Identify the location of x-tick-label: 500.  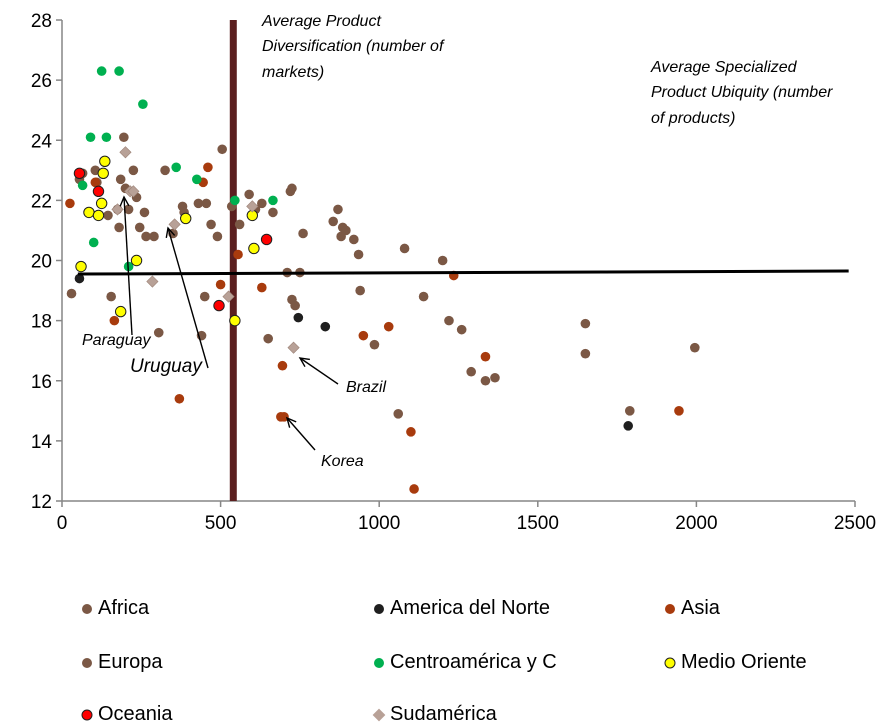
(221, 523).